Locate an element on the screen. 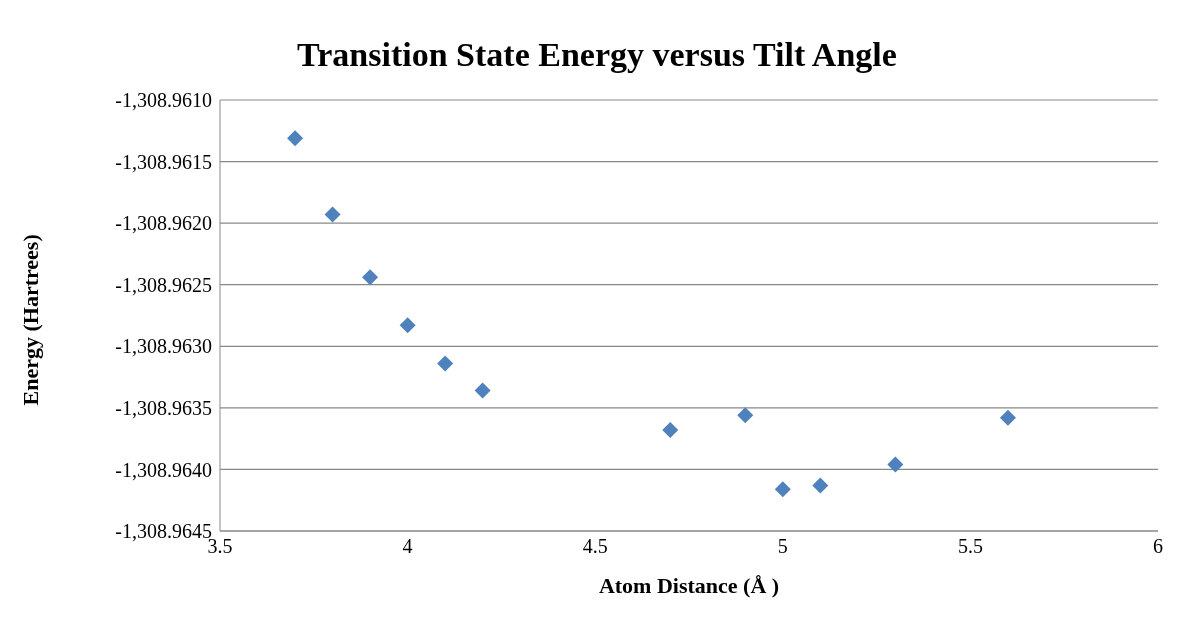 Image resolution: width=1194 pixels, height=619 pixels. x-tick-label: 4.5 is located at coordinates (595, 546).